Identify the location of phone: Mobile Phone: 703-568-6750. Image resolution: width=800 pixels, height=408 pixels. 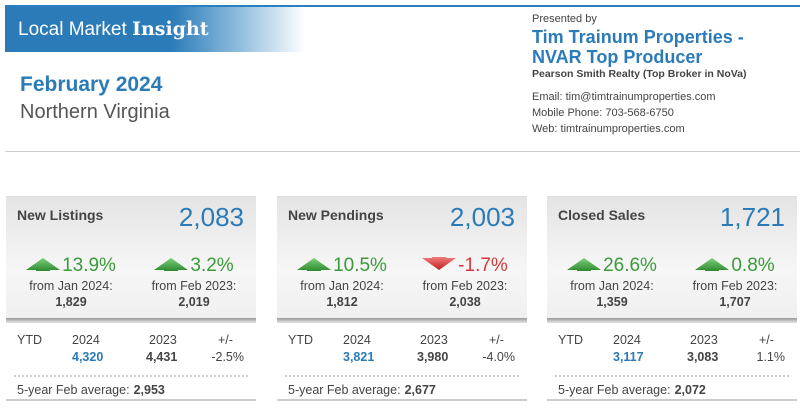
(603, 113).